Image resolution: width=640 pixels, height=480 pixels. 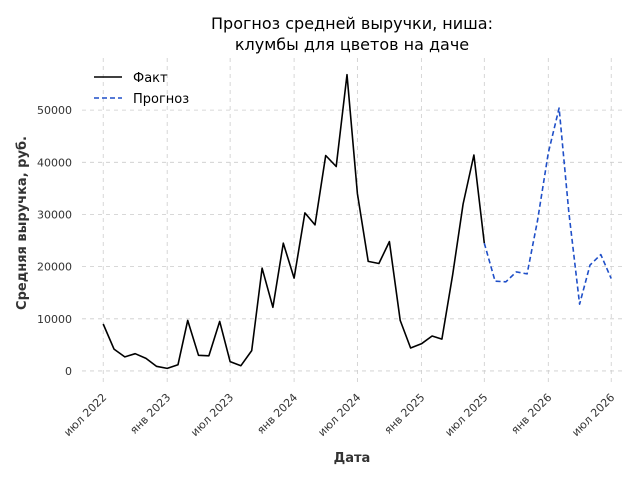 What do you see at coordinates (54, 267) in the screenshot?
I see `y-tick-label: 20000` at bounding box center [54, 267].